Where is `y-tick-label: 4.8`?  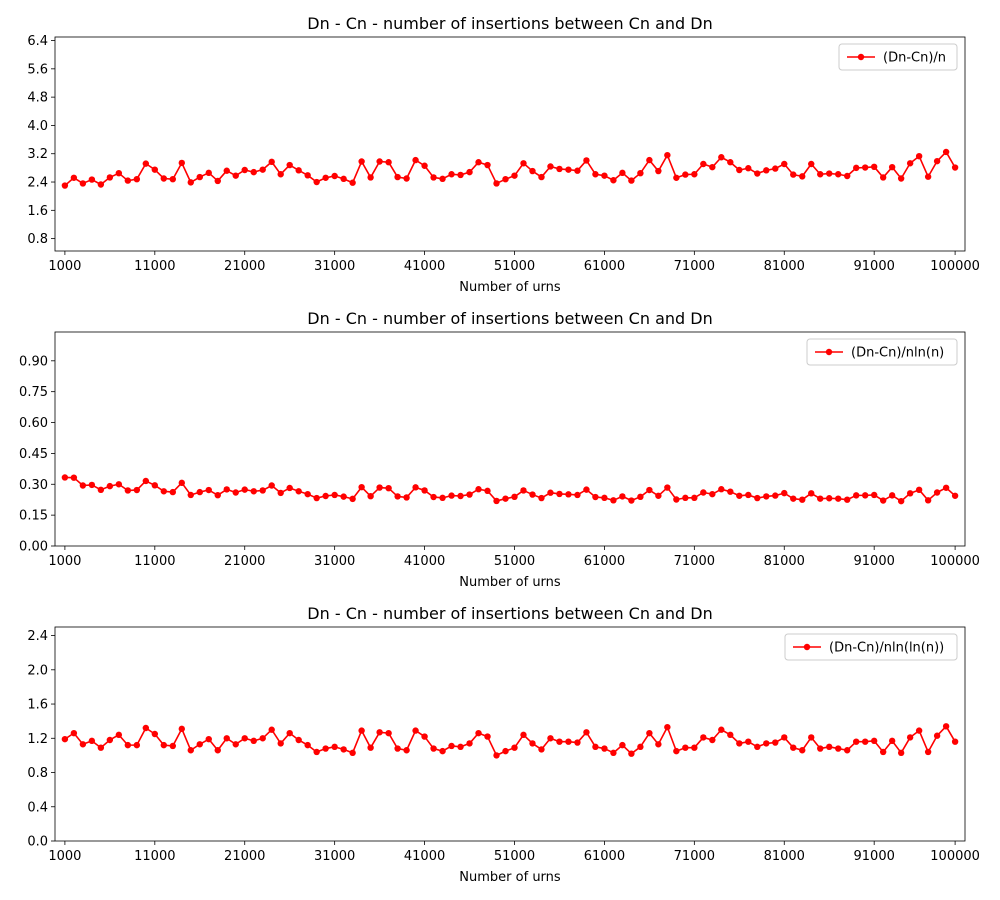
y-tick-label: 4.8 is located at coordinates (37, 98).